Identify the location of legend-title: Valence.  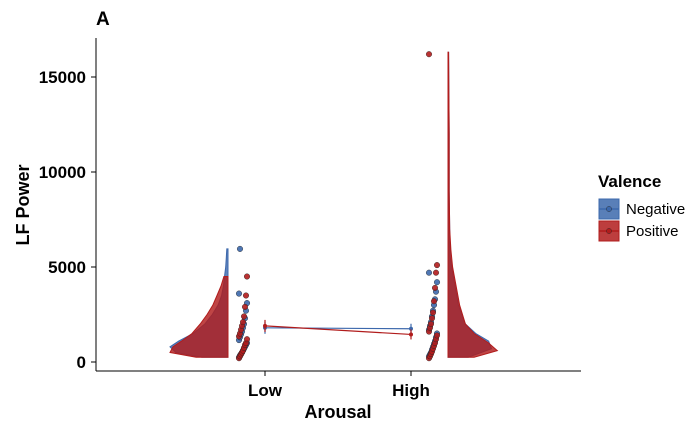
(629, 181).